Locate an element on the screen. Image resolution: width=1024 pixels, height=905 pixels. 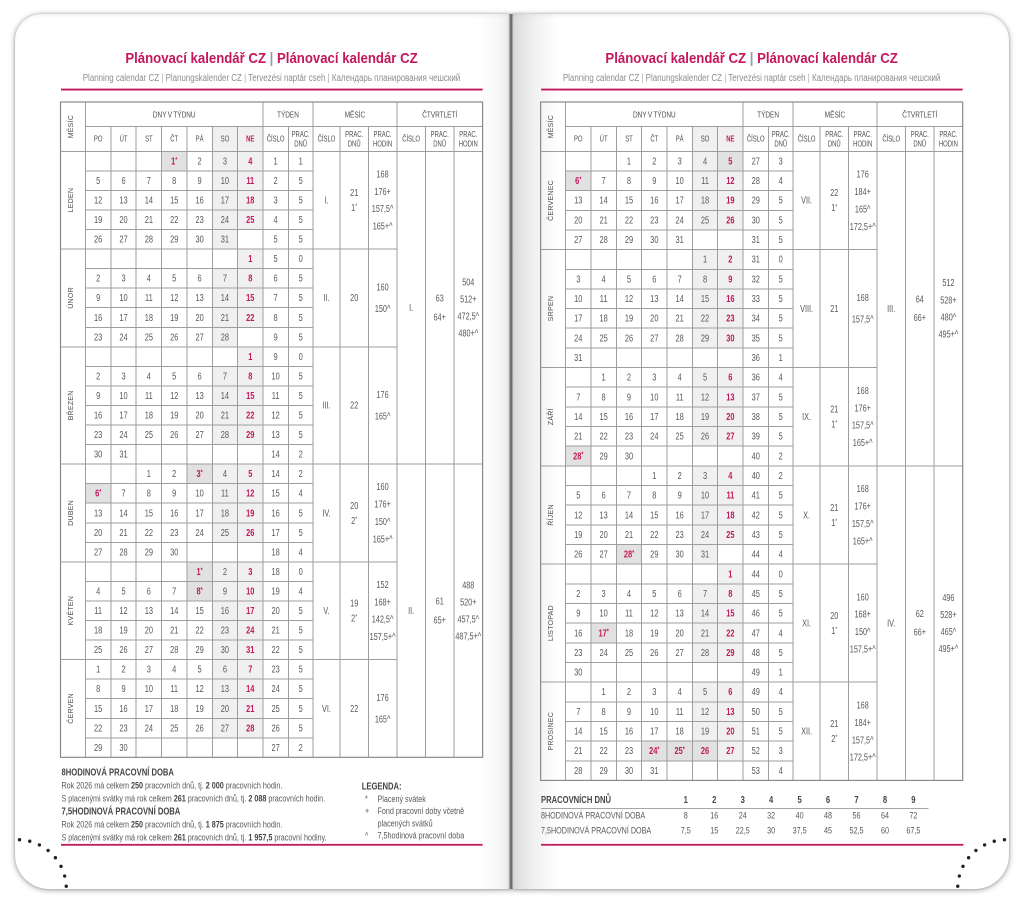
svg-text: 168 is located at coordinates (863, 704).